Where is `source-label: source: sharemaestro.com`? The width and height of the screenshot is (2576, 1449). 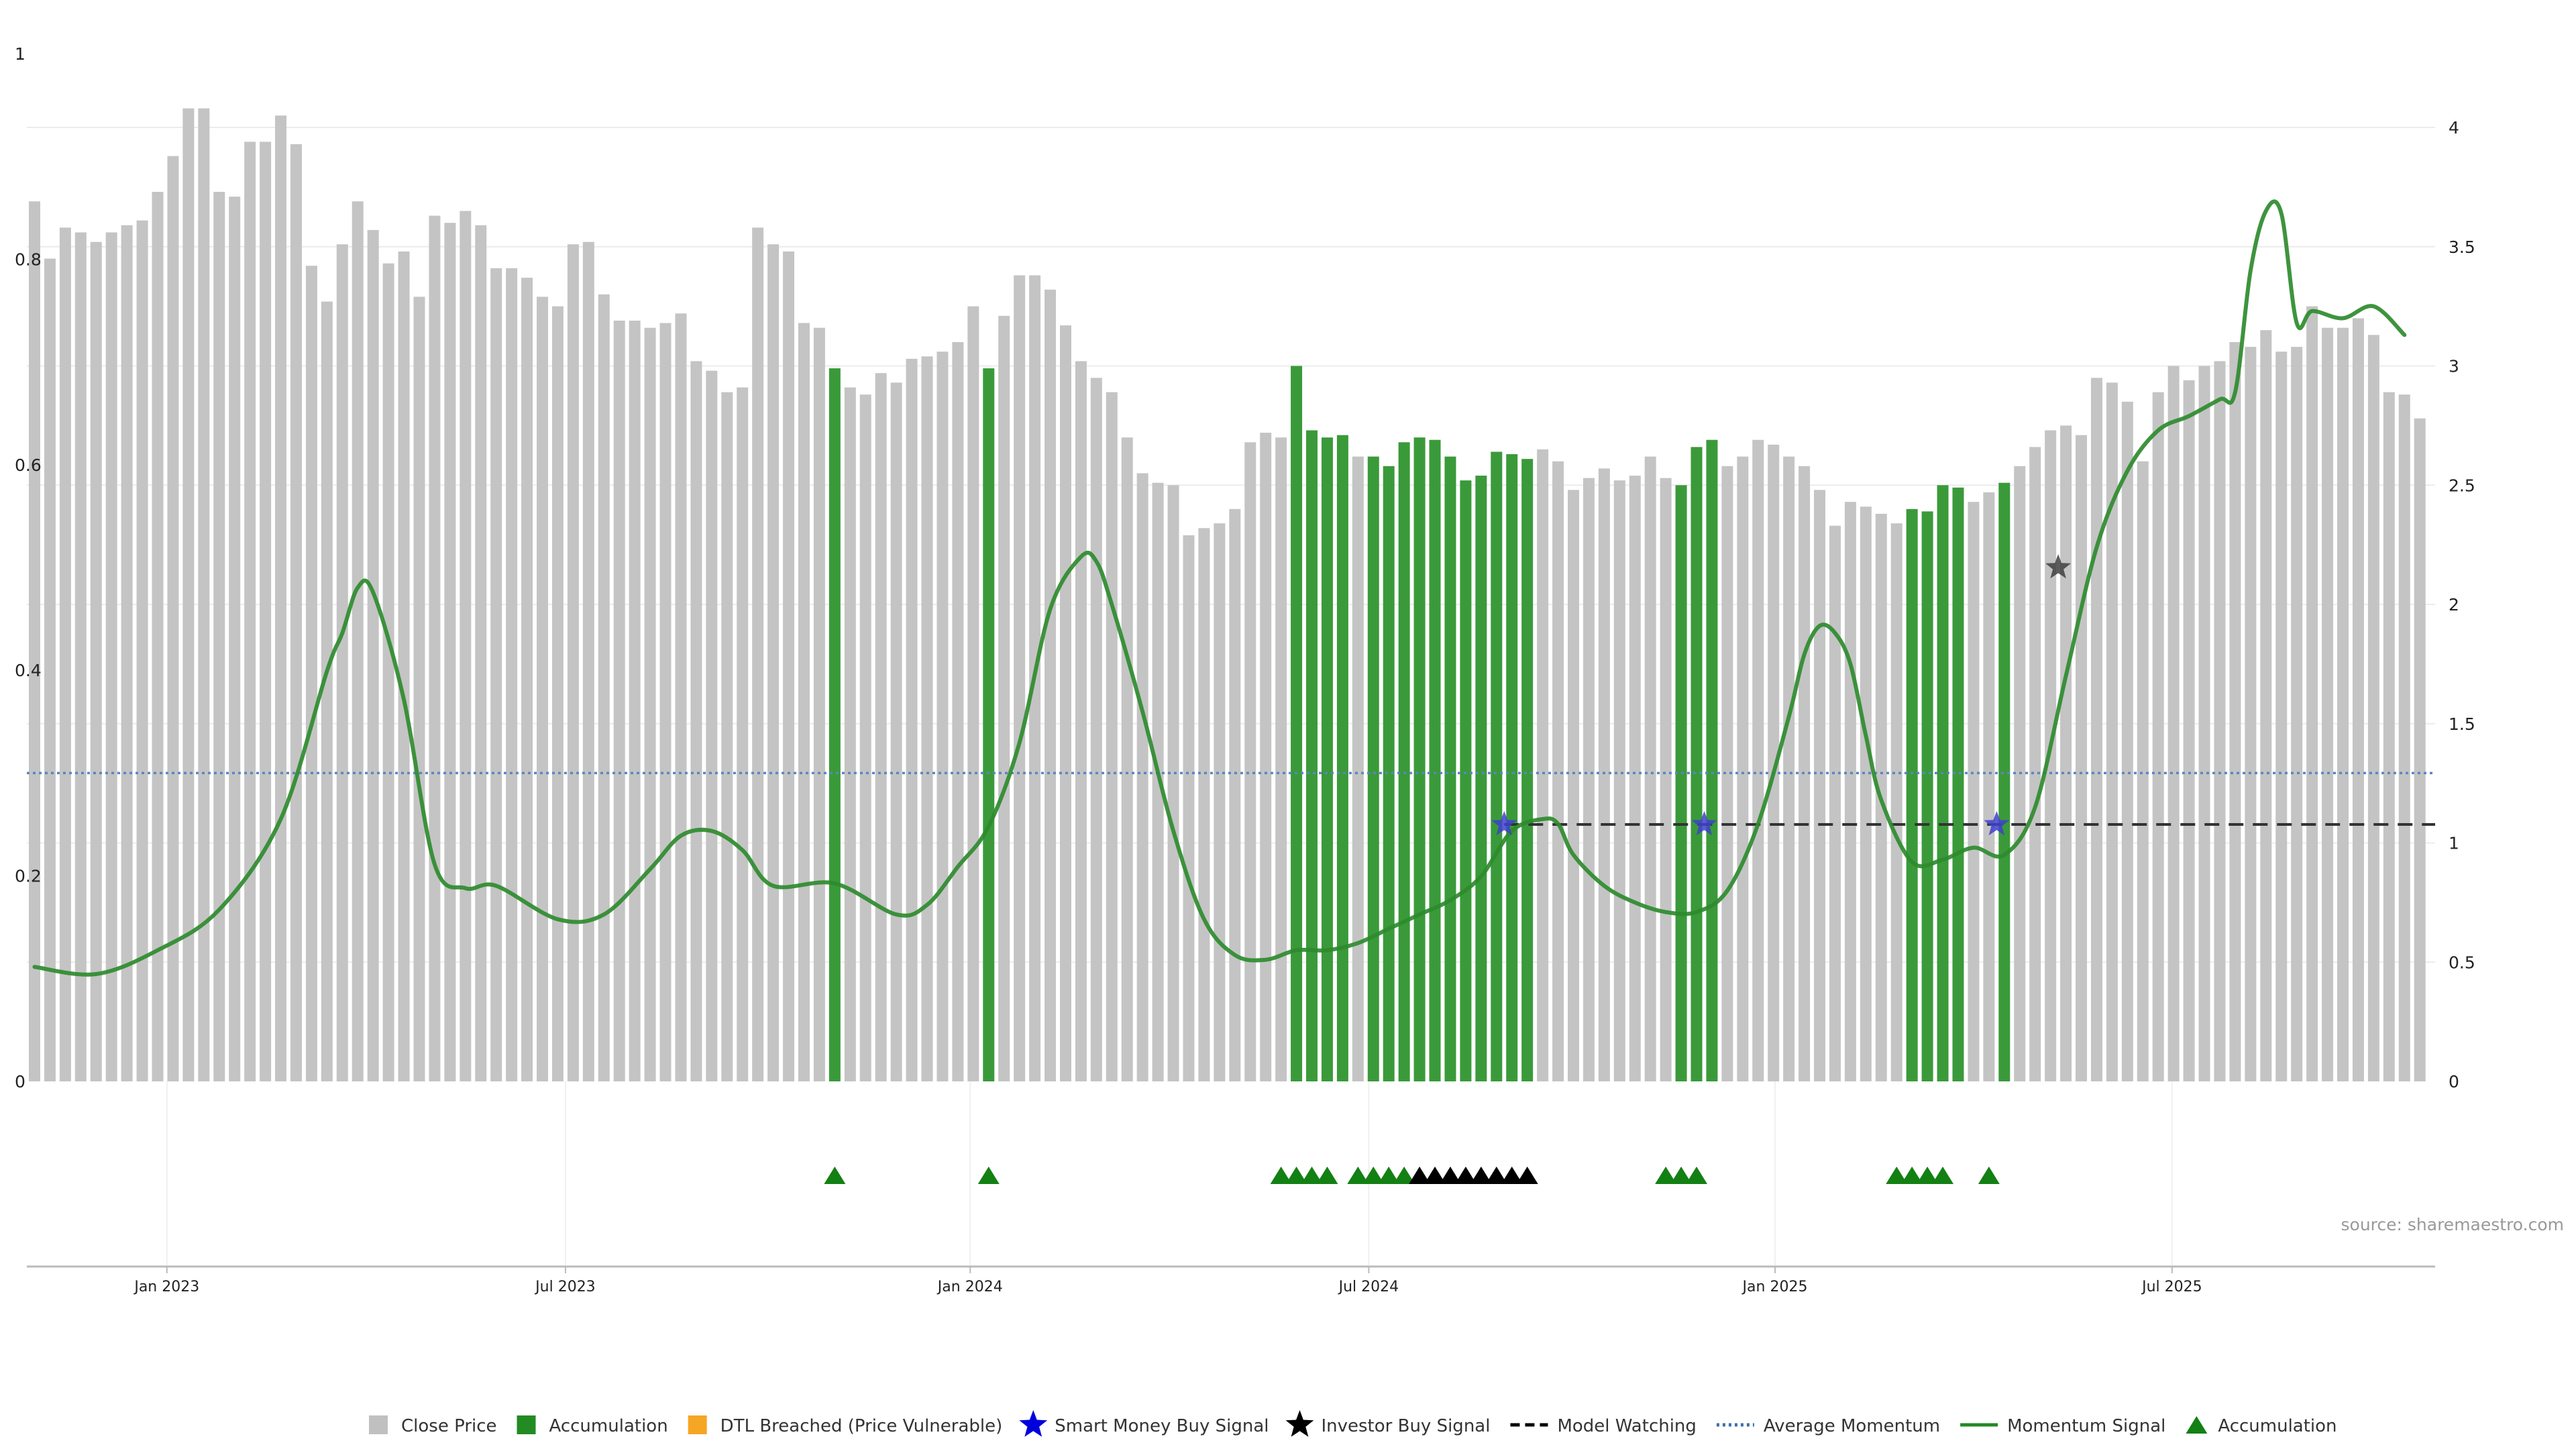
source-label: source: sharemaestro.com is located at coordinates (2453, 1224).